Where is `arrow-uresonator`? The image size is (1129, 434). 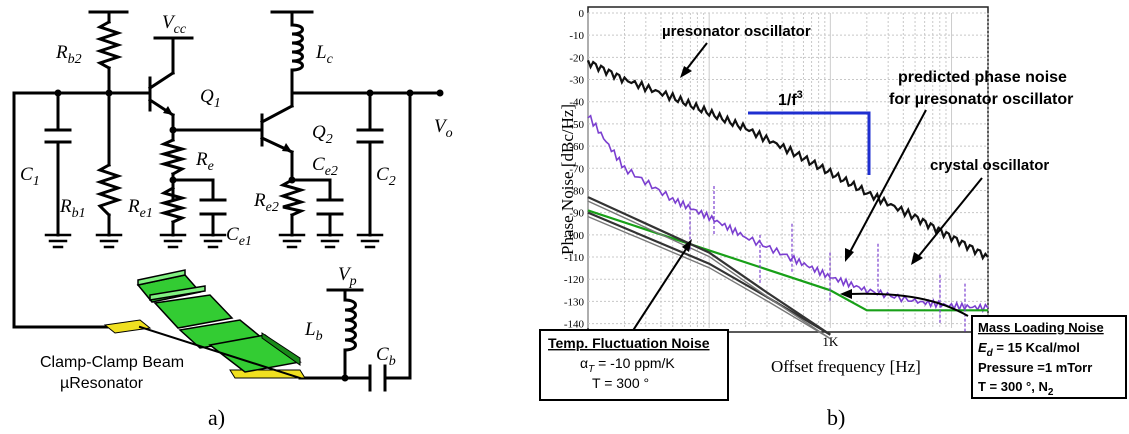 arrow-uresonator is located at coordinates (696, 56).